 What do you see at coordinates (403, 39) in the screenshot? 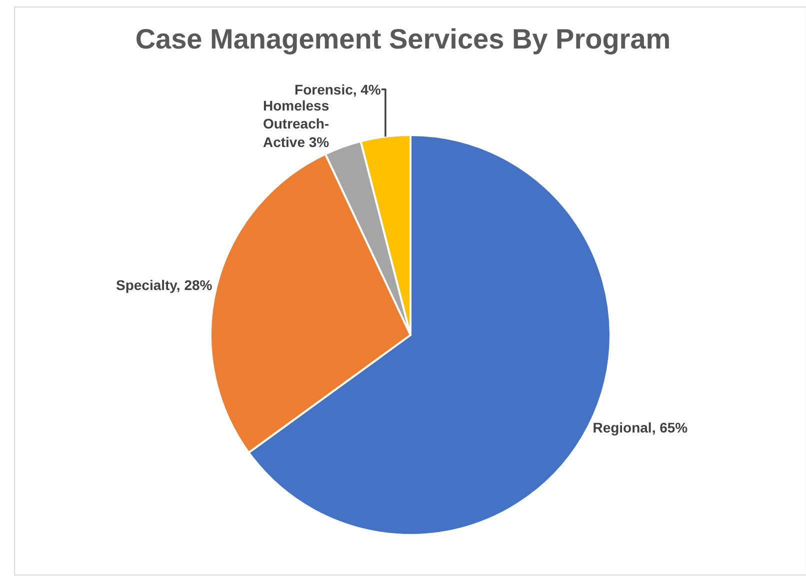
I see `chart-title: Case Management Services By Program` at bounding box center [403, 39].